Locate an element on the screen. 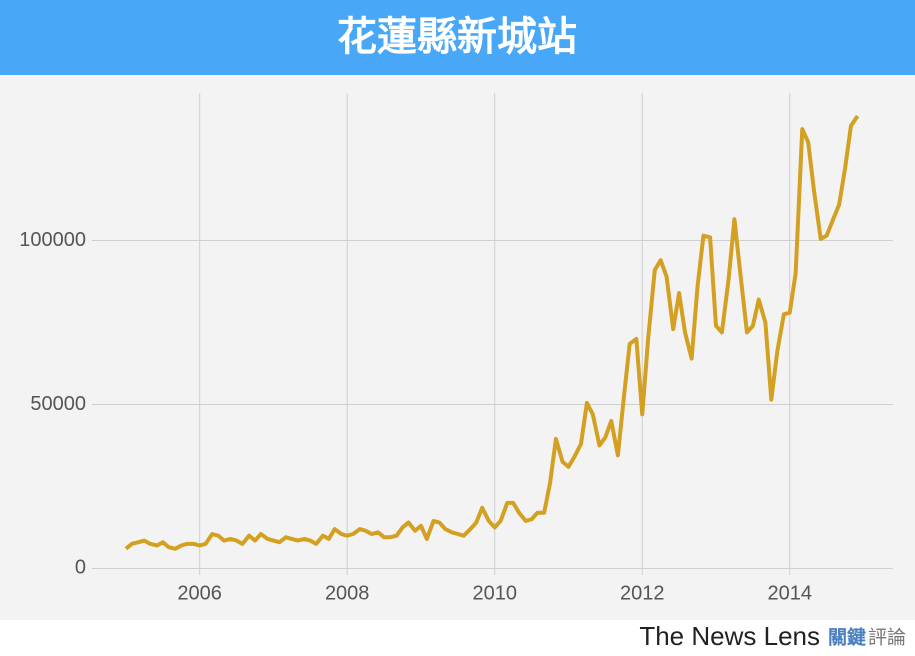 This screenshot has height=656, width=915. footer-brand: The News Lens is located at coordinates (729, 636).